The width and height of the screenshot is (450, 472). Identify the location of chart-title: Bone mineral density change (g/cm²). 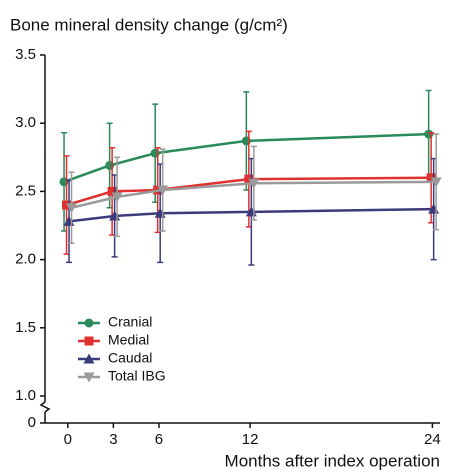
(149, 24).